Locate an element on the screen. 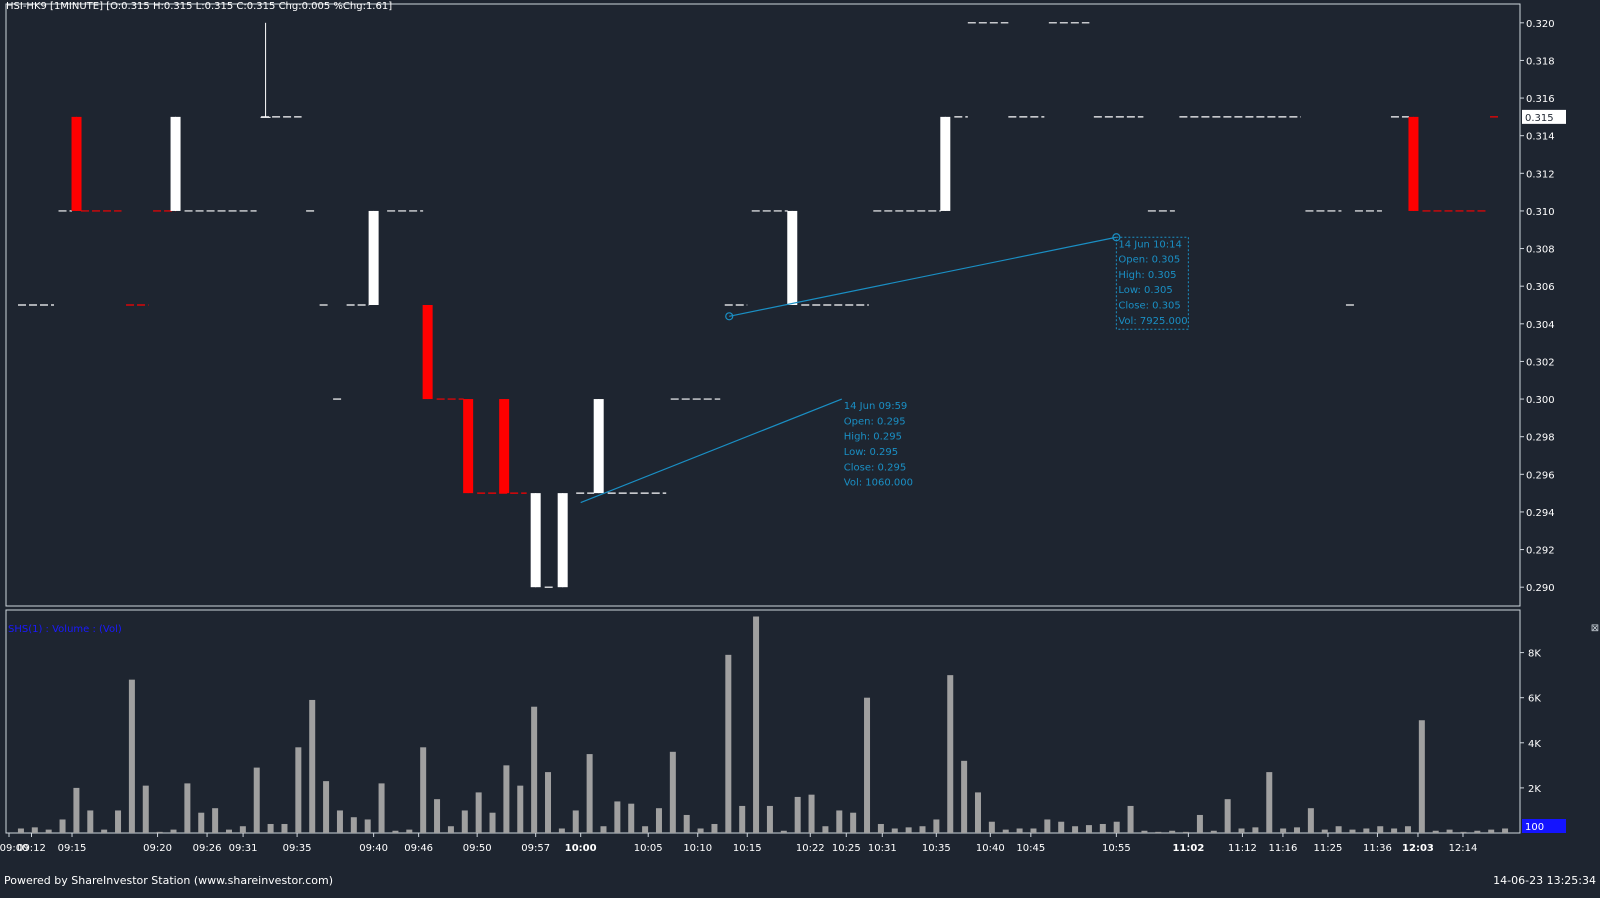  x-axis-label: 09:00 is located at coordinates (14, 848).